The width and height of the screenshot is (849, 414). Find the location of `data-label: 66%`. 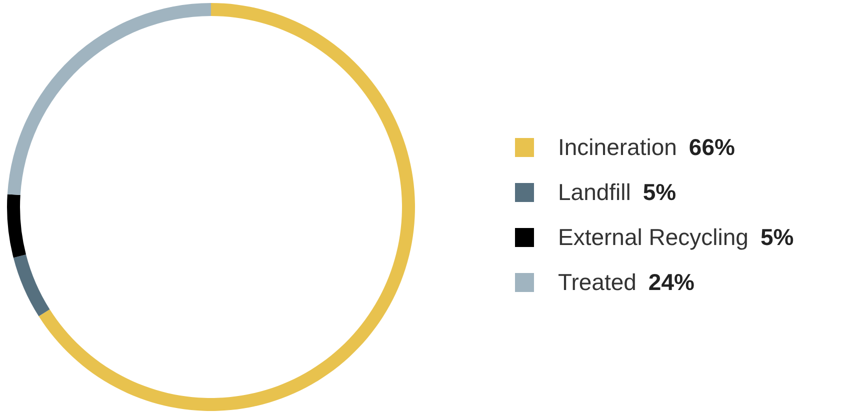

data-label: 66% is located at coordinates (711, 147).